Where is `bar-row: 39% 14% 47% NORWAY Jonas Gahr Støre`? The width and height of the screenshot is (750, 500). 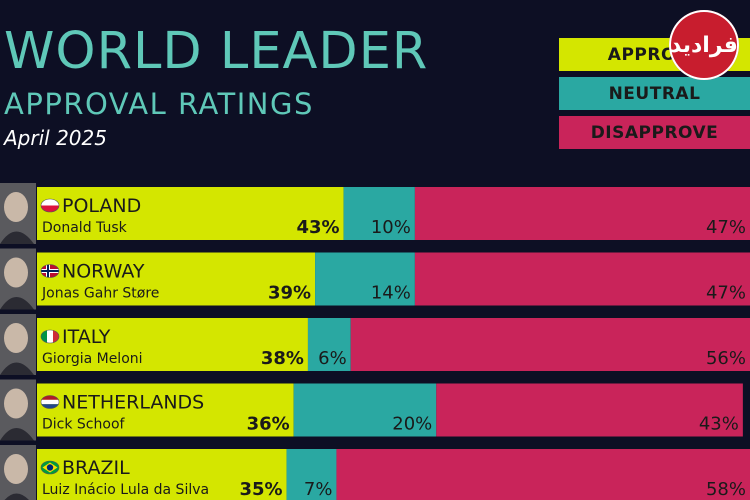
bar-row: 39% 14% 47% NORWAY Jonas Gahr Støre is located at coordinates (375, 279).